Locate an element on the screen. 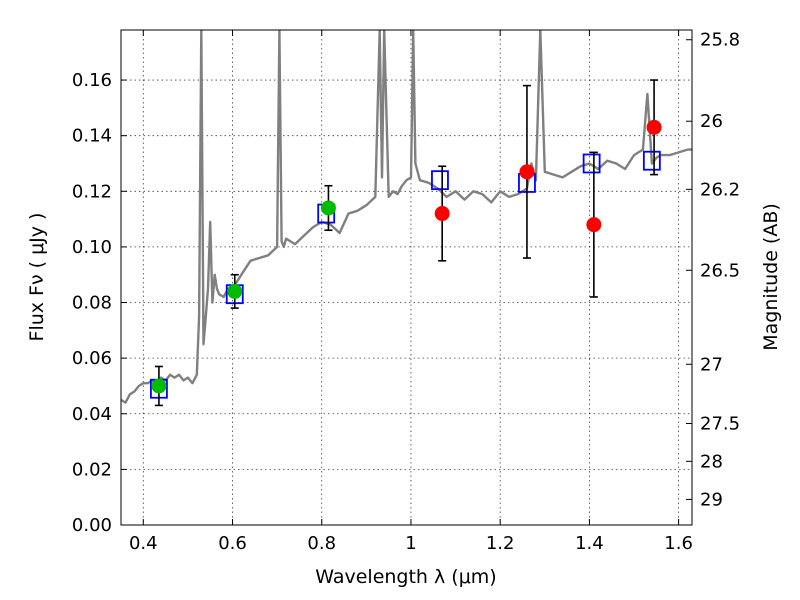 The image size is (800, 600). x-tick-label: 0.6 is located at coordinates (232, 543).